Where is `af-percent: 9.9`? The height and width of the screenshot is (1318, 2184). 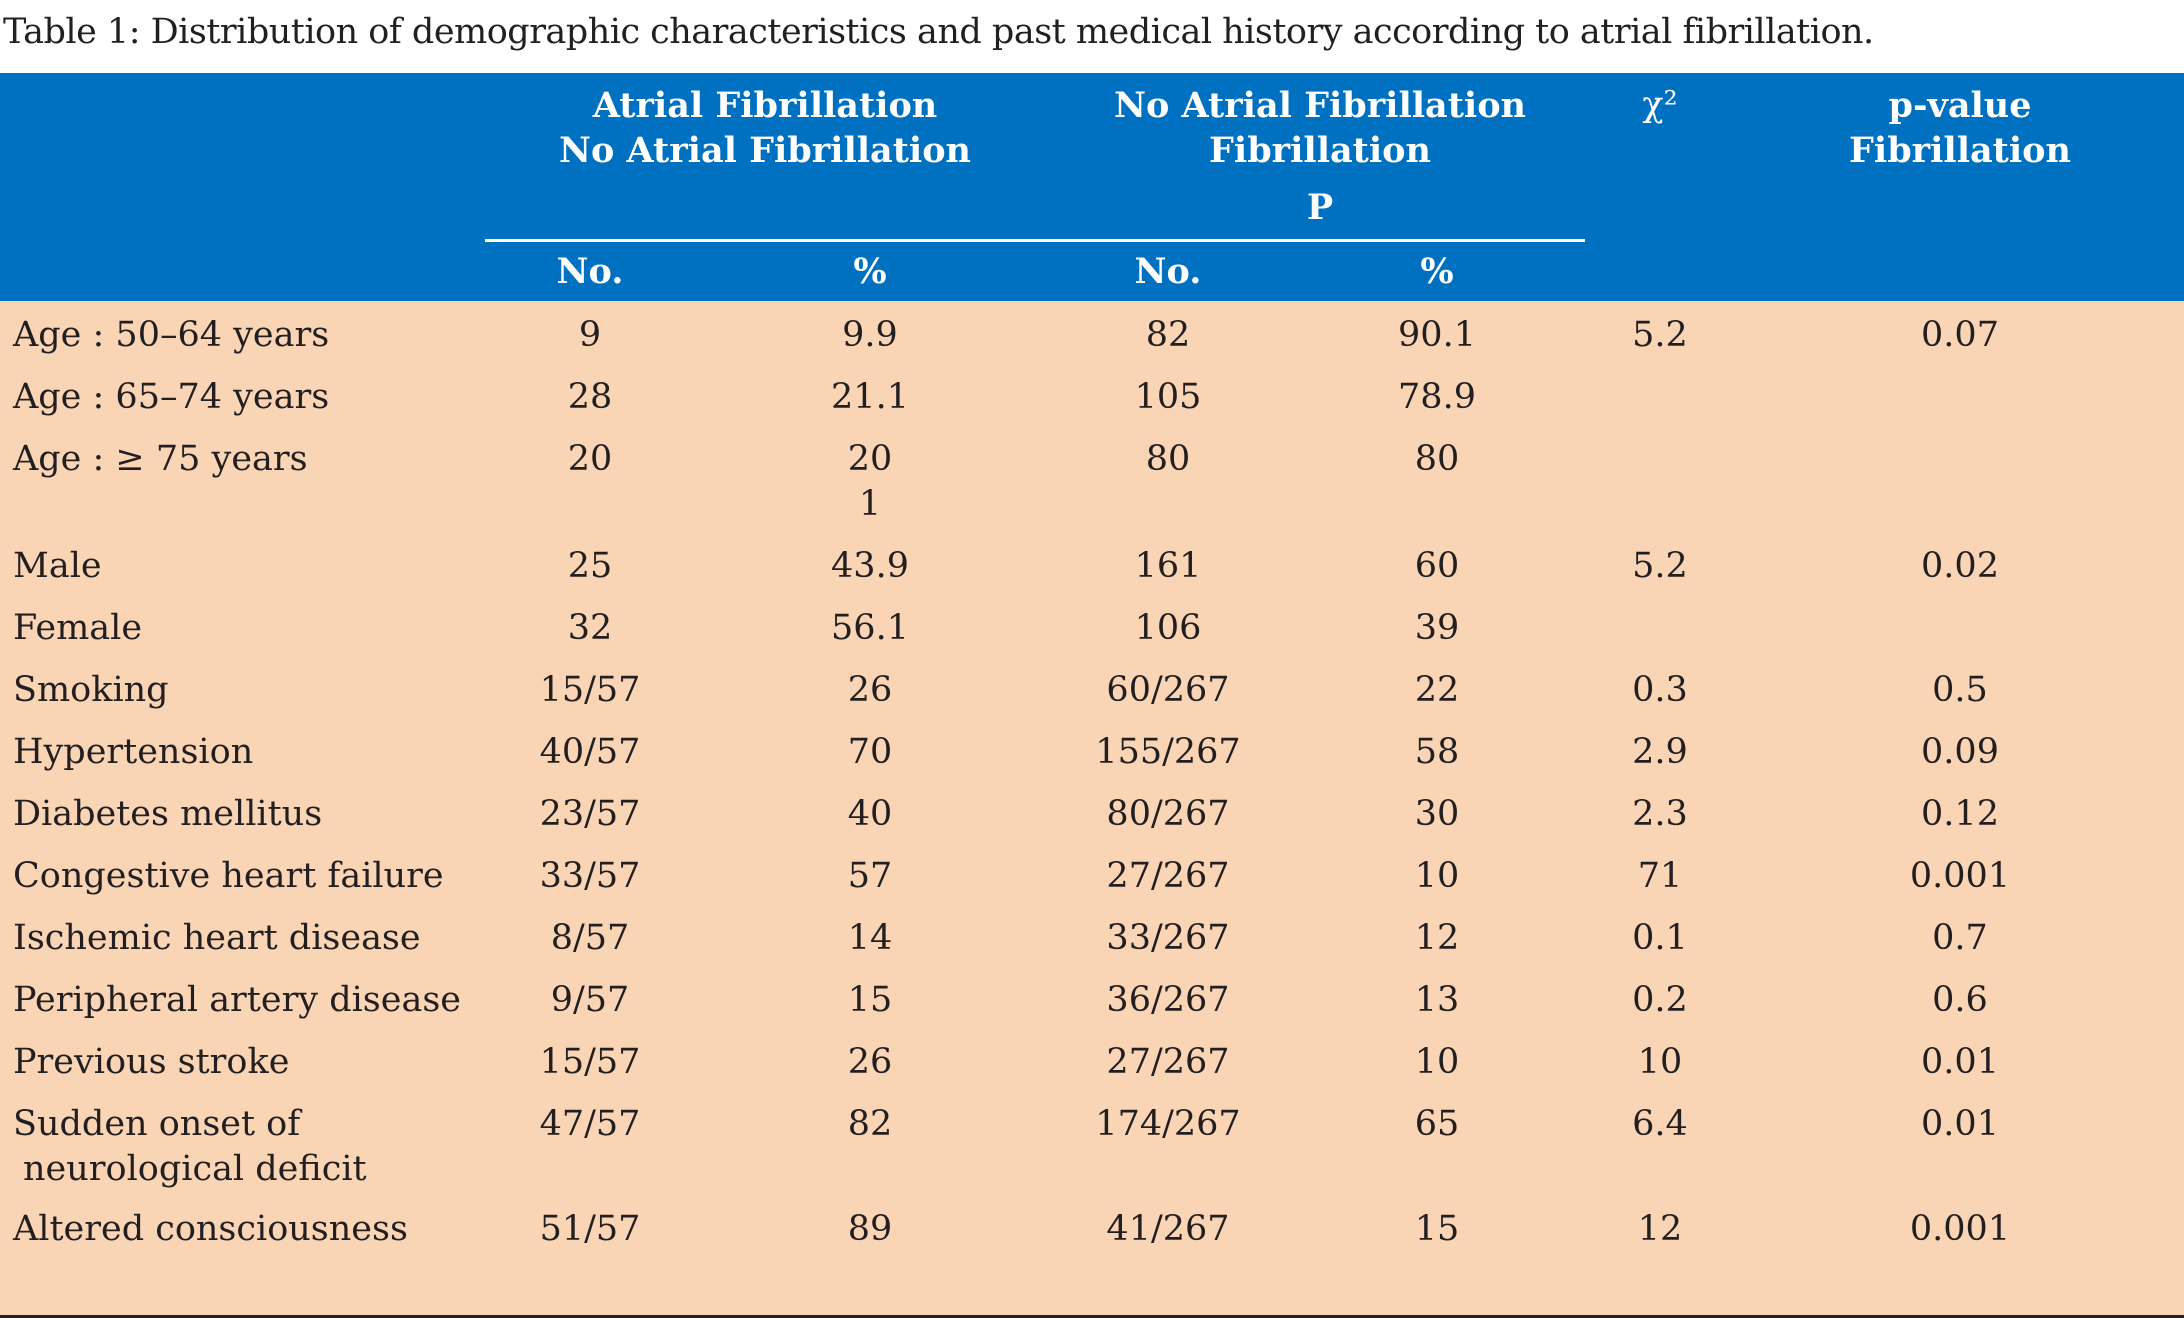 af-percent: 9.9 is located at coordinates (870, 335).